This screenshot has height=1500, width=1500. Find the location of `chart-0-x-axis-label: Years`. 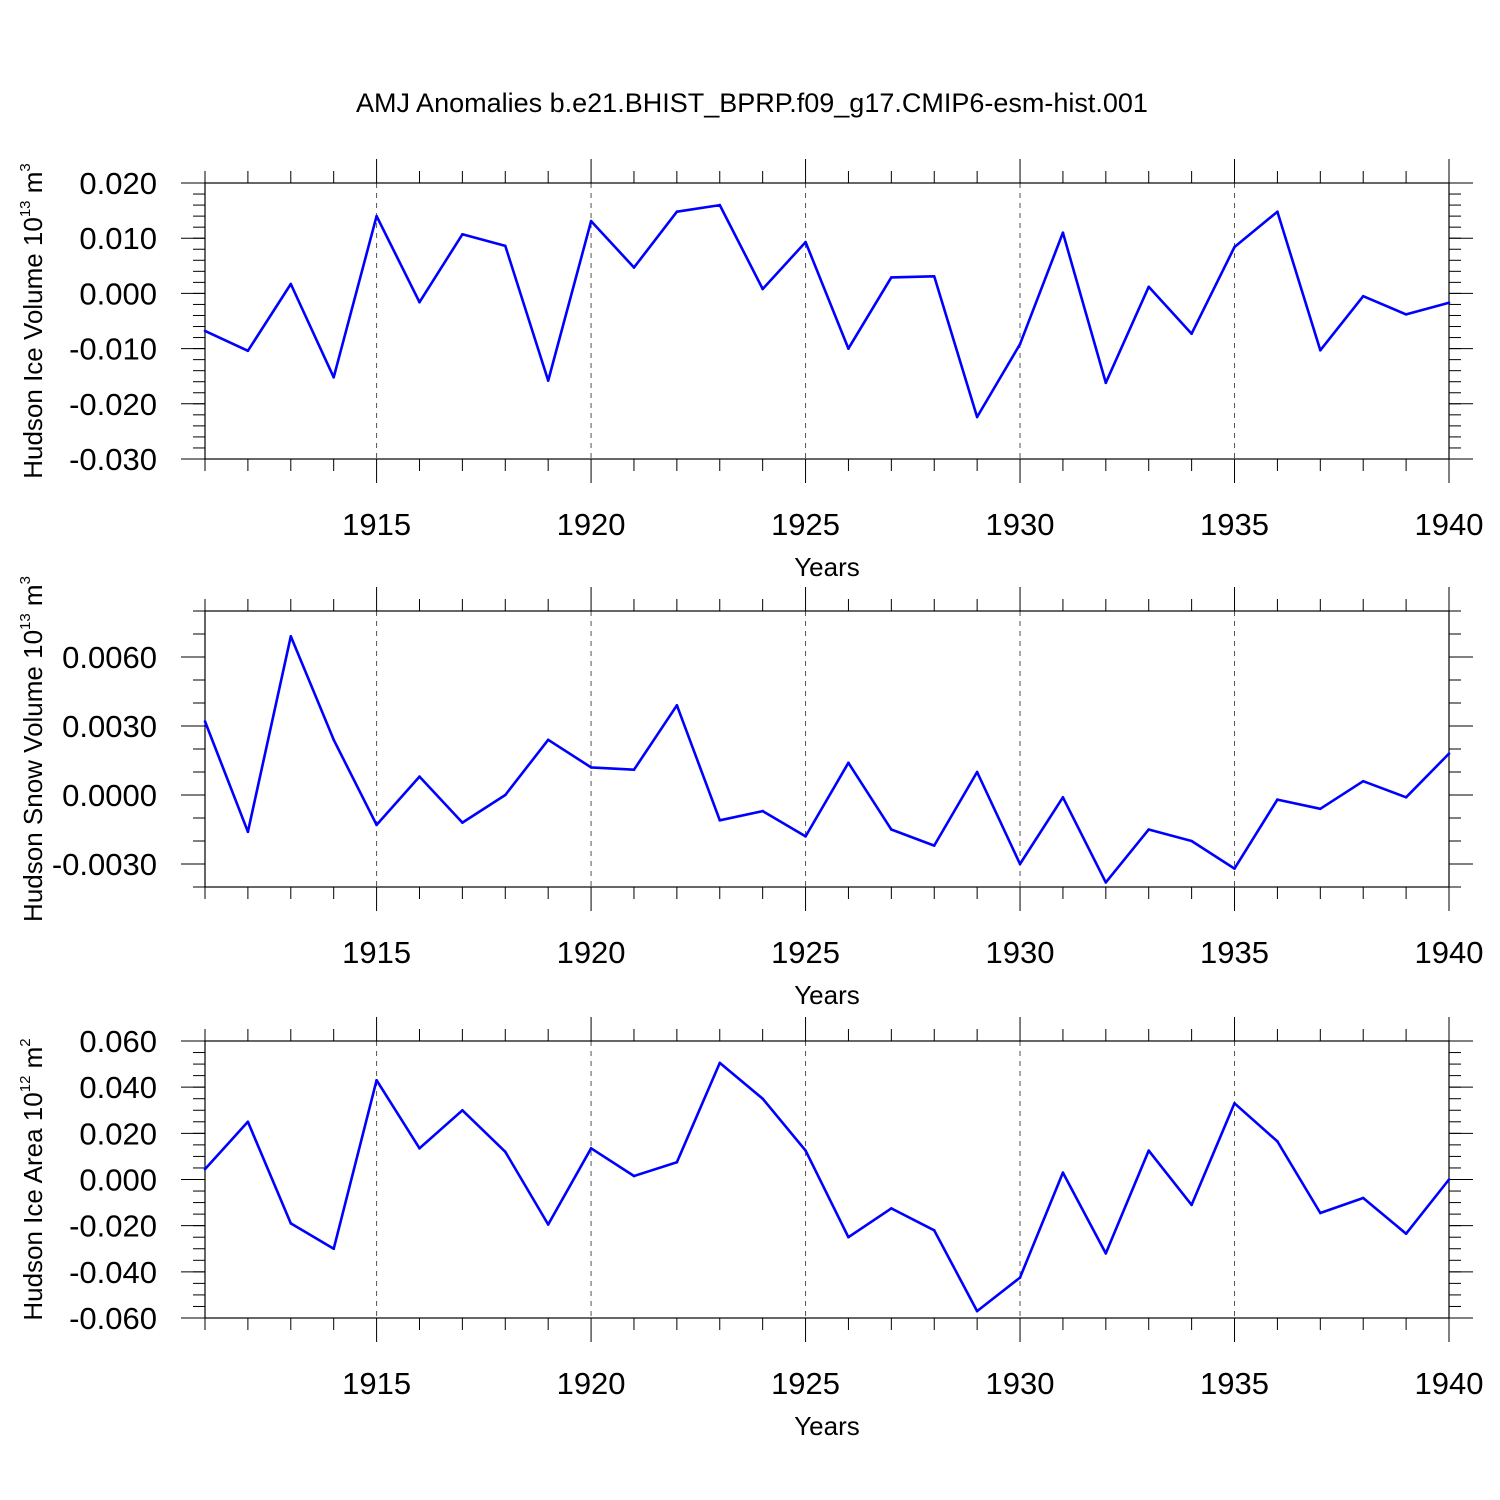

chart-0-x-axis-label: Years is located at coordinates (827, 567).